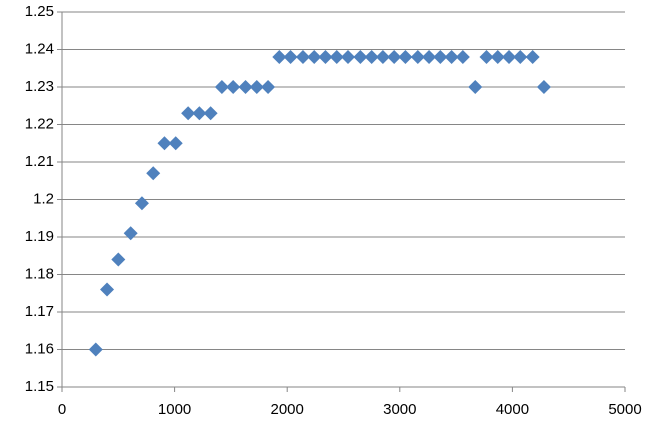 The height and width of the screenshot is (430, 650). Describe the element at coordinates (624, 409) in the screenshot. I see `x-tick-label: 5000` at that location.